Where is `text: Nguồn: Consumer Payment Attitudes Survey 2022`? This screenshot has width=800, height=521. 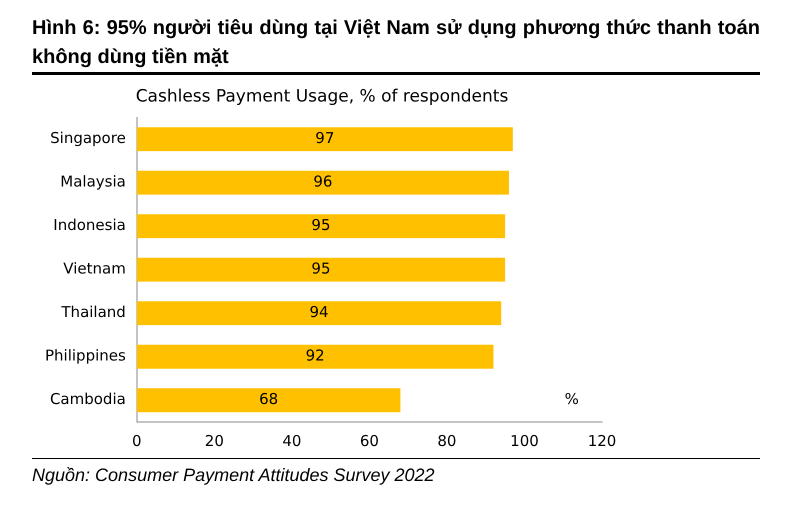
text: Nguồn: Consumer Payment Attitudes Survey 2022 is located at coordinates (234, 475).